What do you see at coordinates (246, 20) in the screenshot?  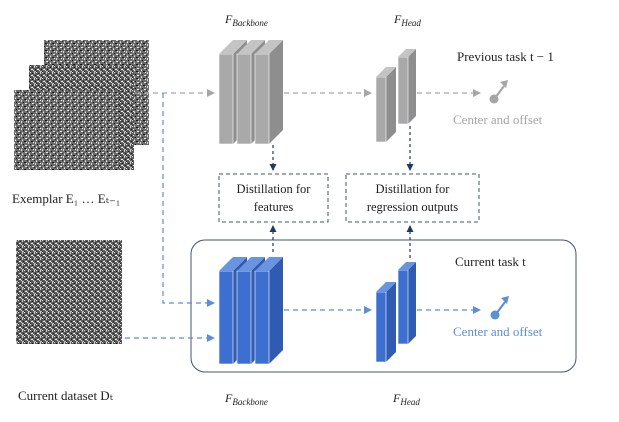 I see `backbone-label-top: FBackbone` at bounding box center [246, 20].